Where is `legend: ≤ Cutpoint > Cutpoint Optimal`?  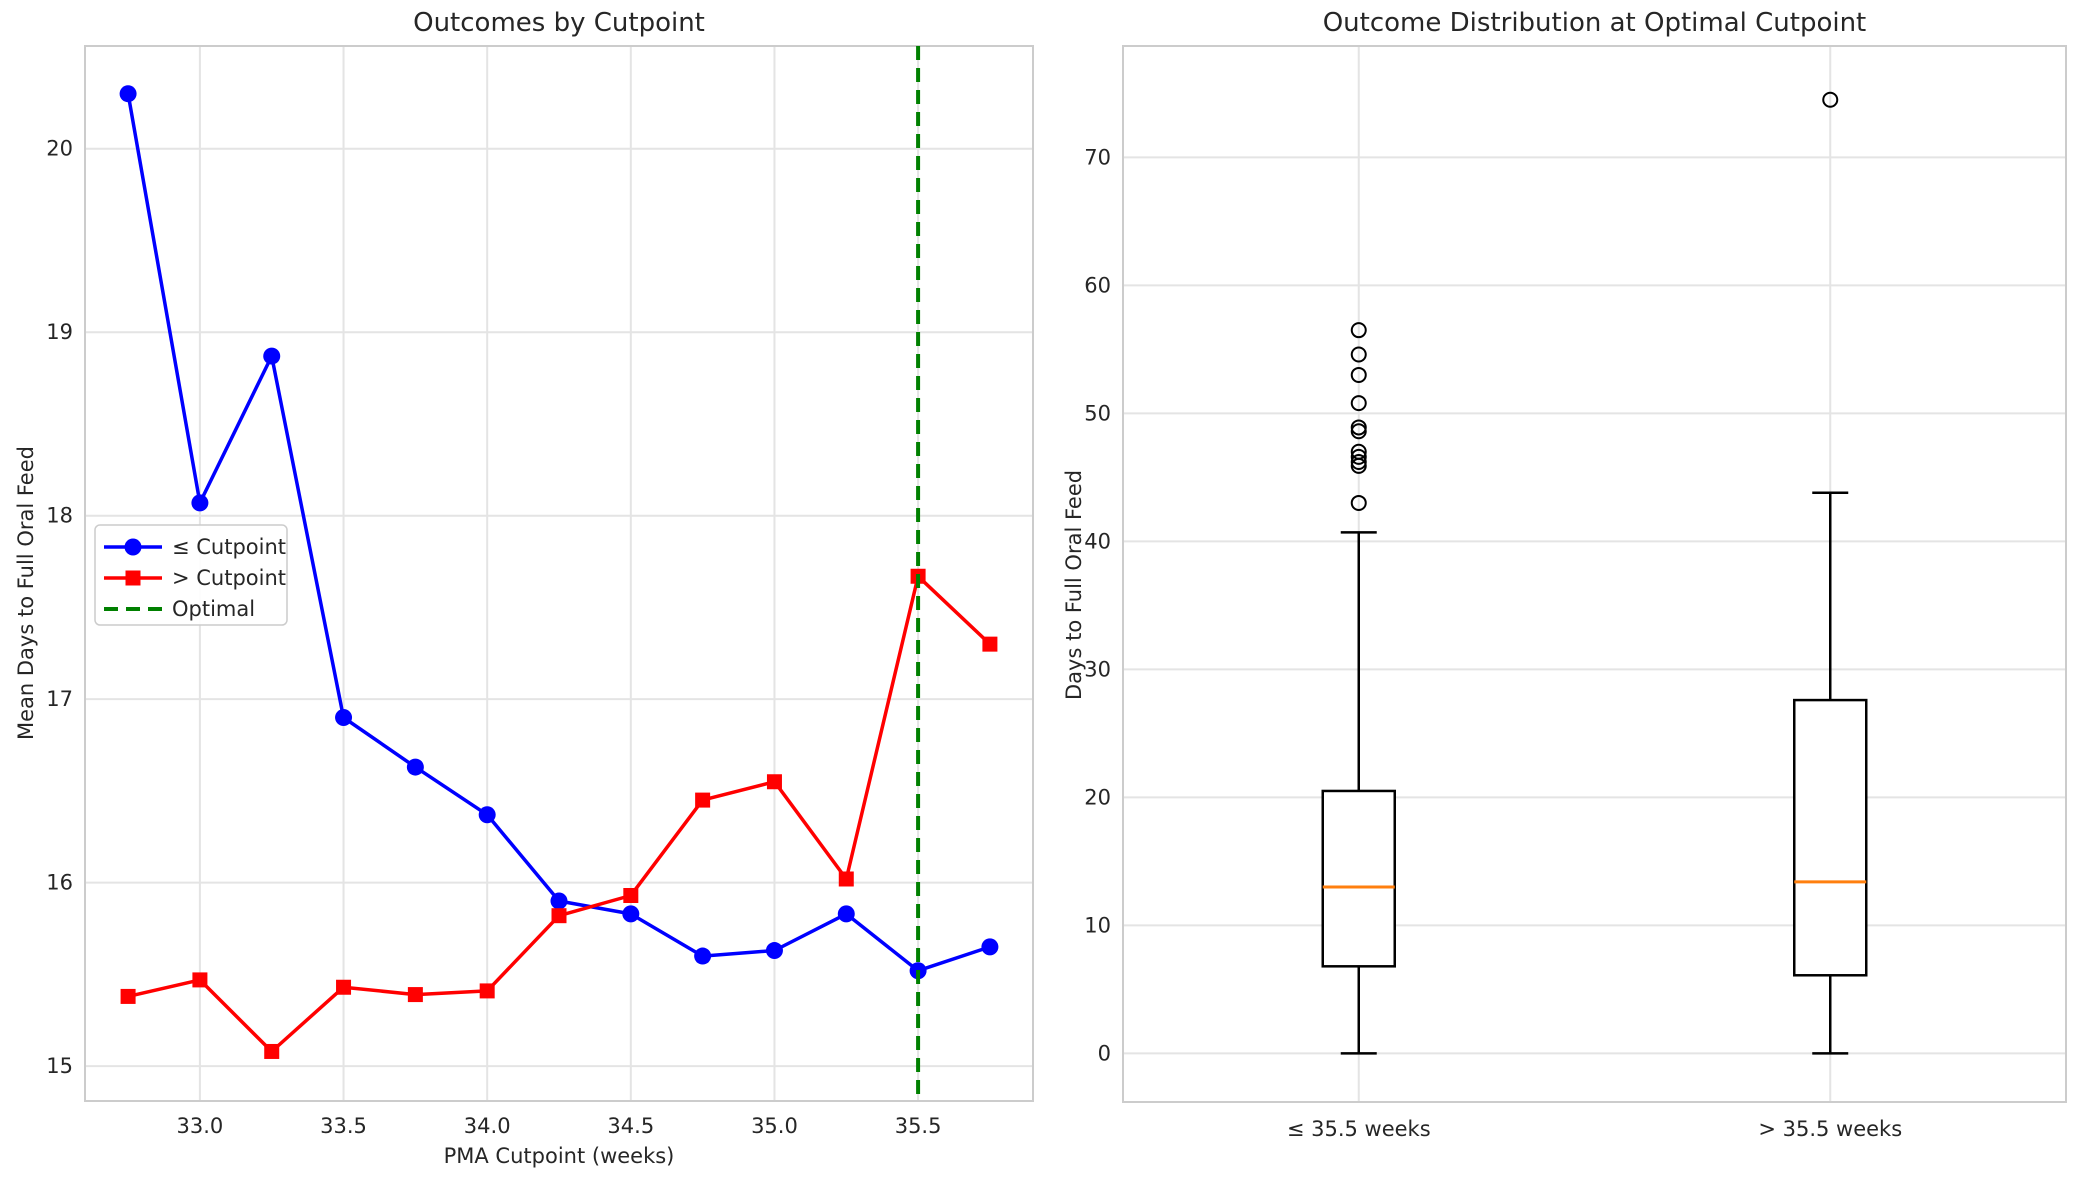
legend: ≤ Cutpoint > Cutpoint Optimal is located at coordinates (191, 575).